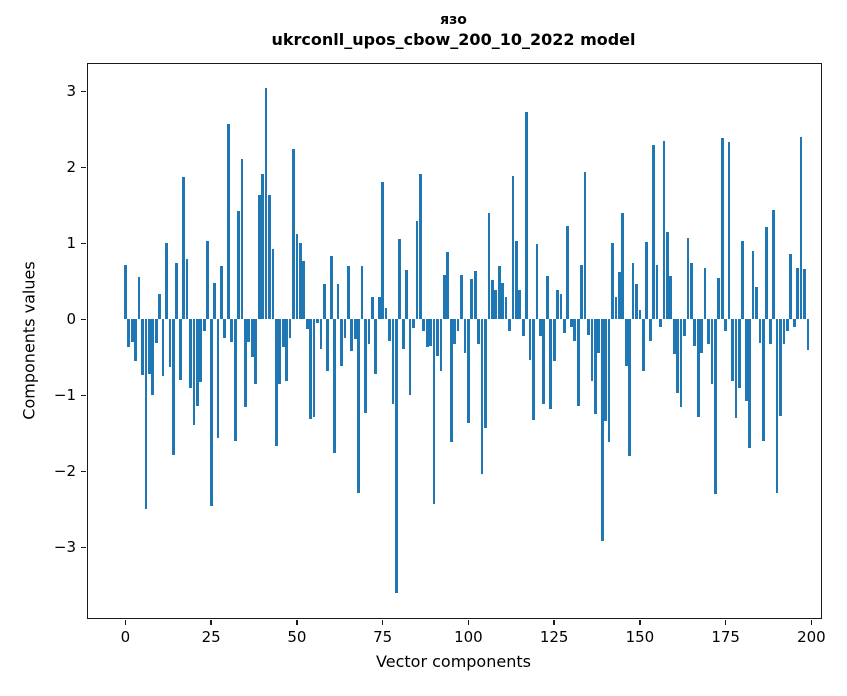 Image resolution: width=847 pixels, height=696 pixels. I want to click on x-tick-label: 175, so click(725, 637).